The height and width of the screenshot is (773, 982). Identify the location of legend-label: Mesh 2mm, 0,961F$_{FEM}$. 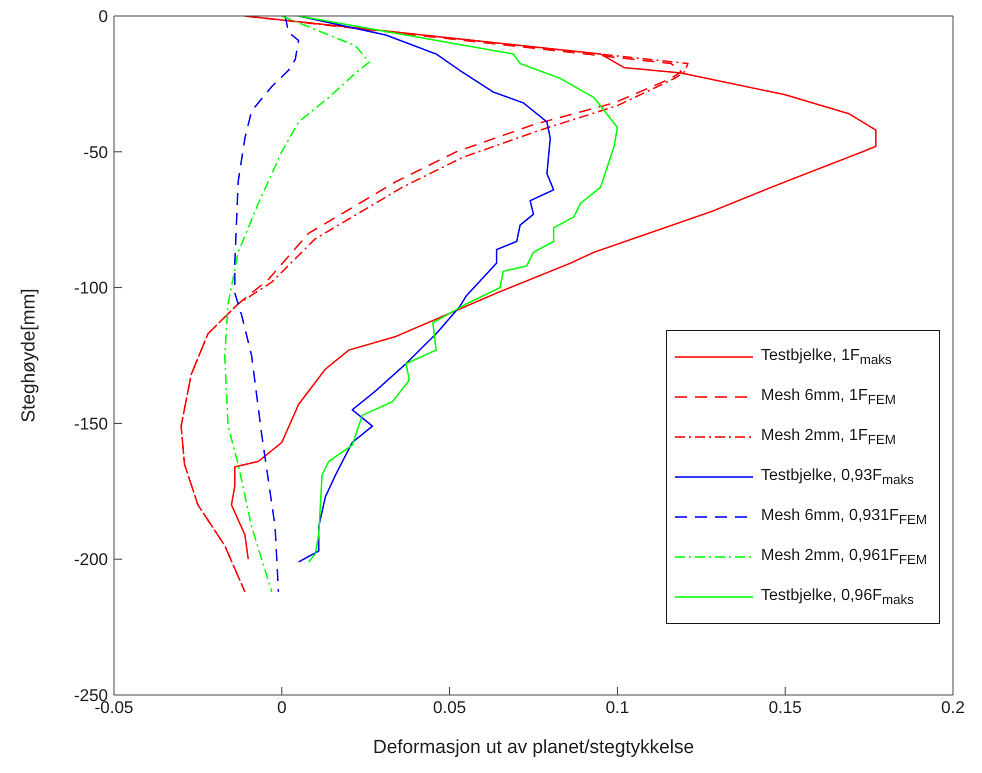
(844, 557).